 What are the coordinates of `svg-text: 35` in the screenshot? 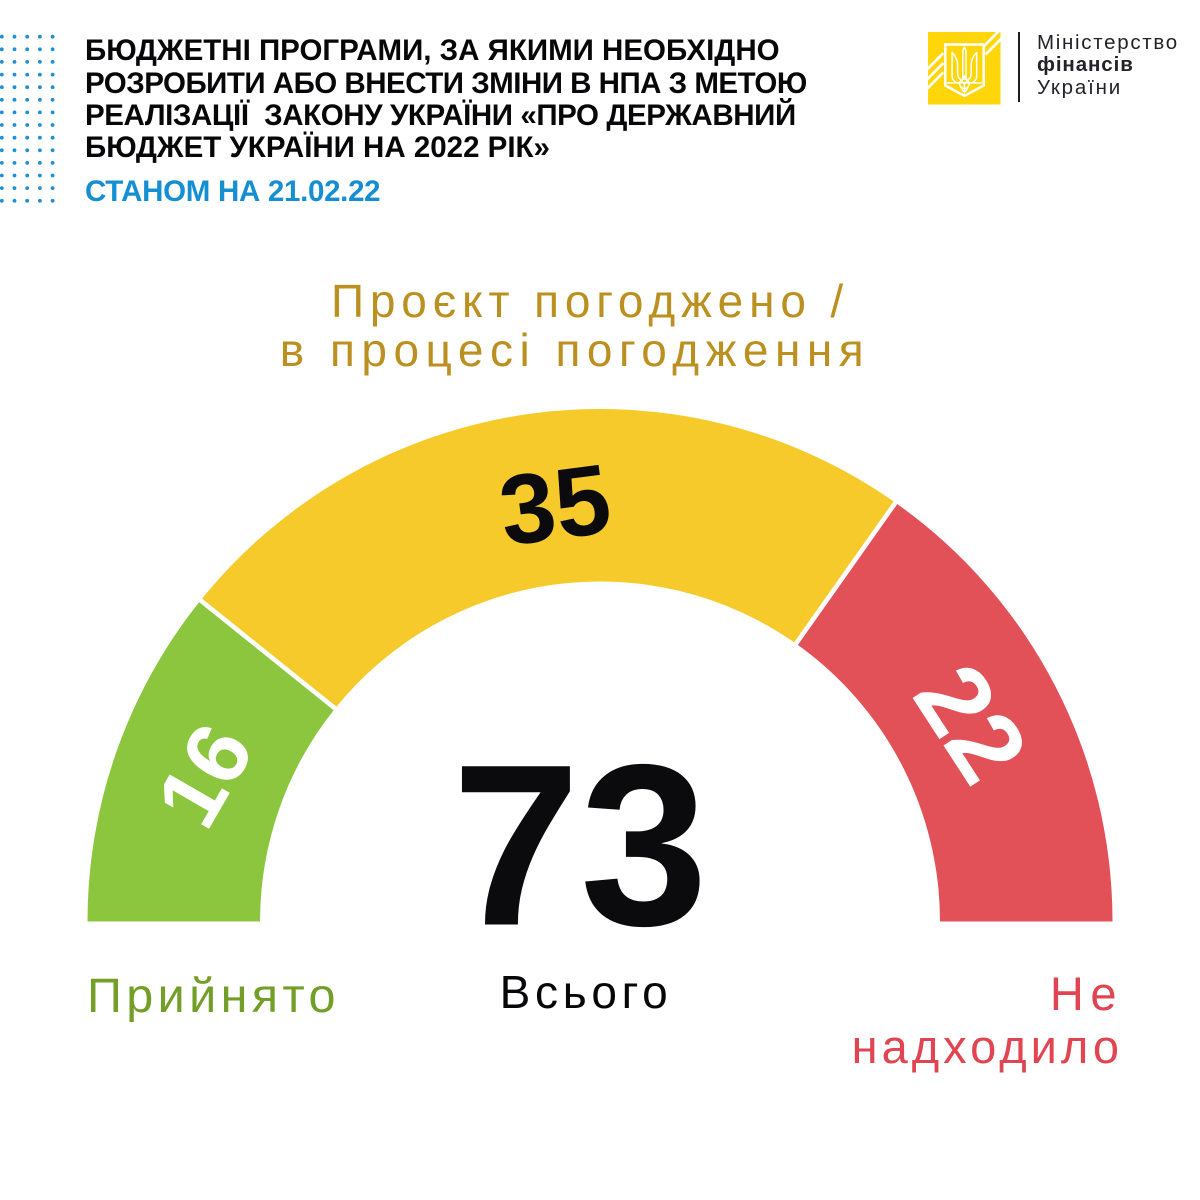 It's located at (555, 504).